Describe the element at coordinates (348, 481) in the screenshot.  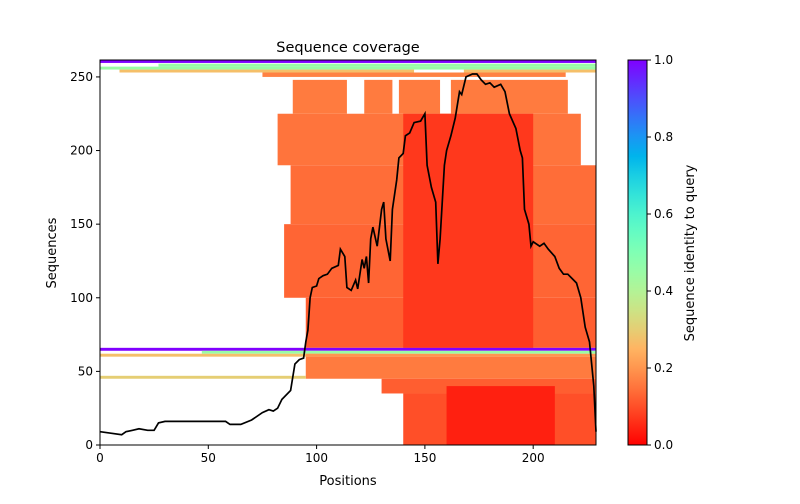
I see `x-axis-label: Positions` at that location.